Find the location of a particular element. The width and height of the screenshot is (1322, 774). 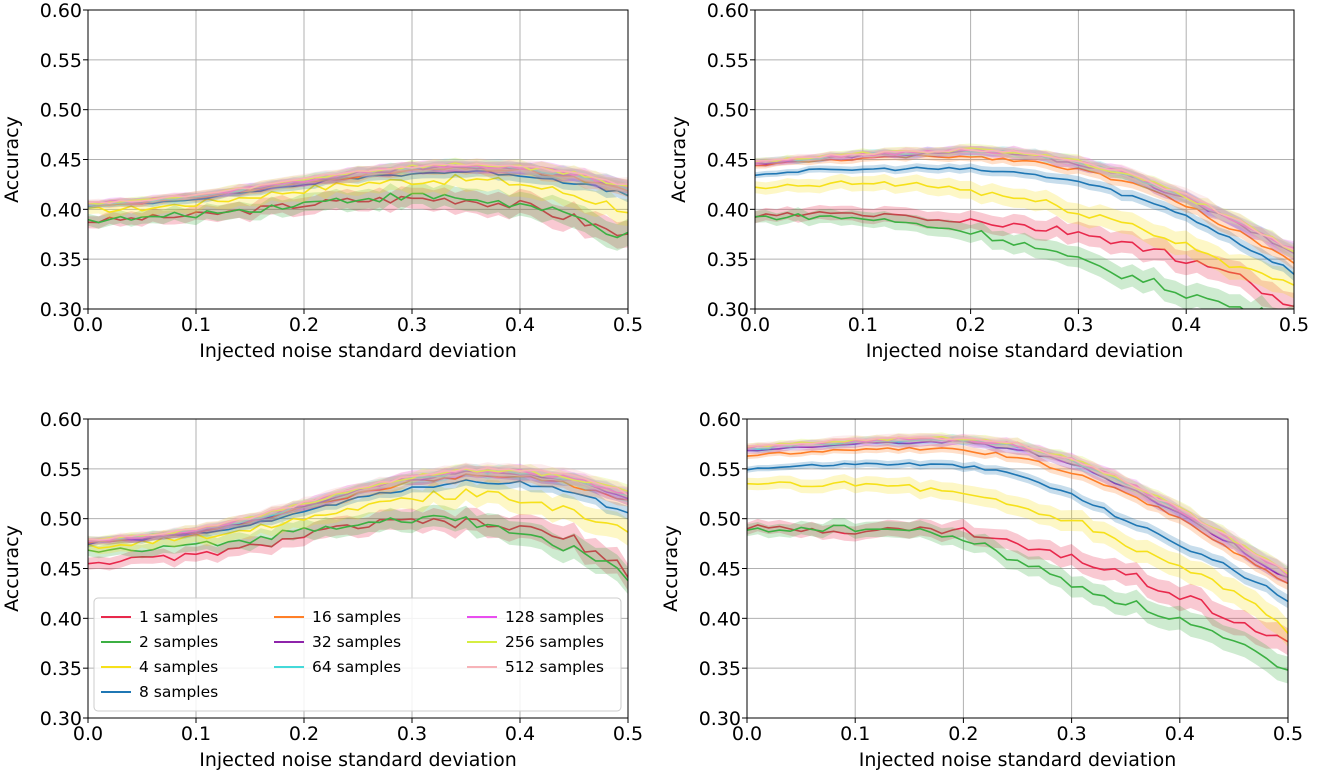

legend-entry: 32 samples is located at coordinates (356, 642).